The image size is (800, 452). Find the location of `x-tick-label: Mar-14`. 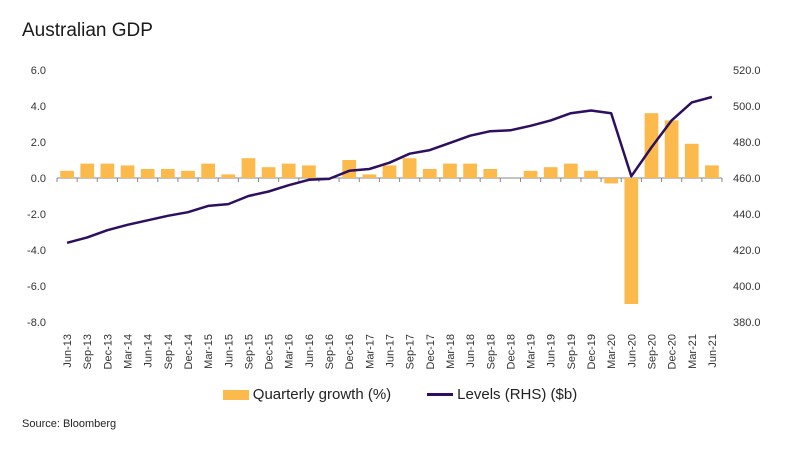

x-tick-label: Mar-14 is located at coordinates (129, 351).